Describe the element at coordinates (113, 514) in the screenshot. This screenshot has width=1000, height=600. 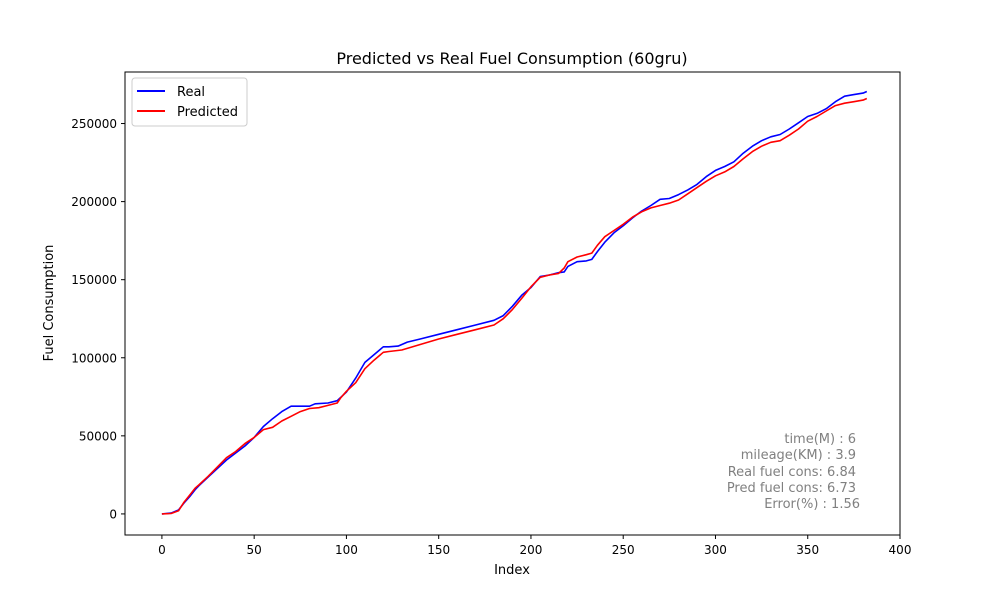
I see `y-tick-label: 0` at that location.